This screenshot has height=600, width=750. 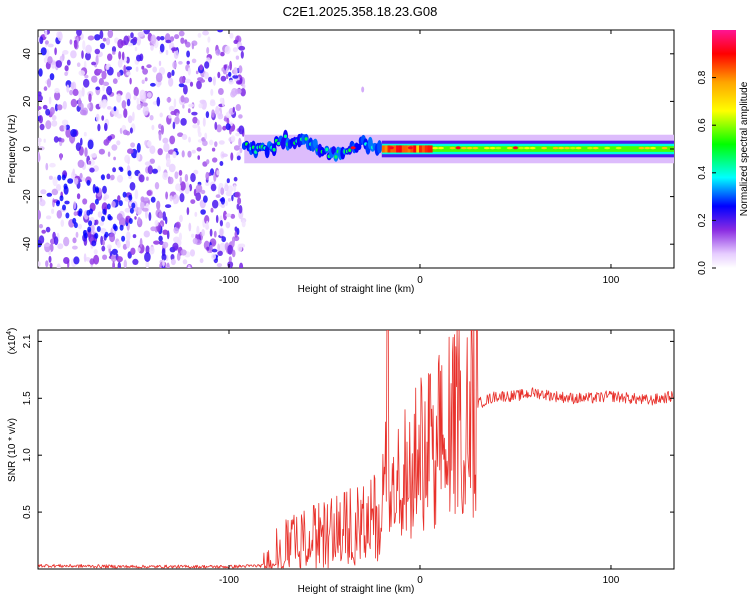 I want to click on snr-xtick-label: -100, so click(x=229, y=580).